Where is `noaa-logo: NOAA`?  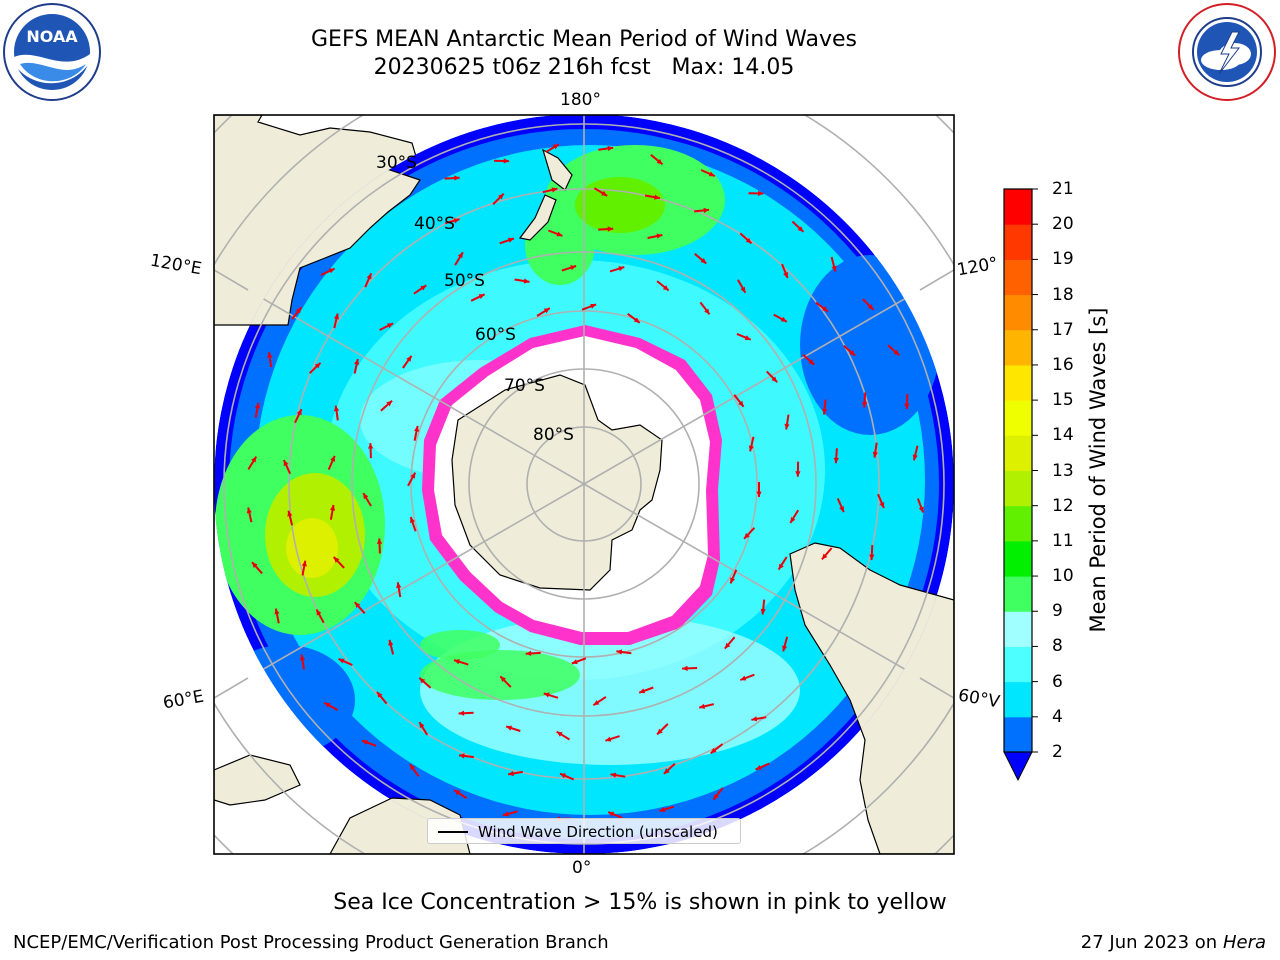
noaa-logo: NOAA is located at coordinates (52, 52).